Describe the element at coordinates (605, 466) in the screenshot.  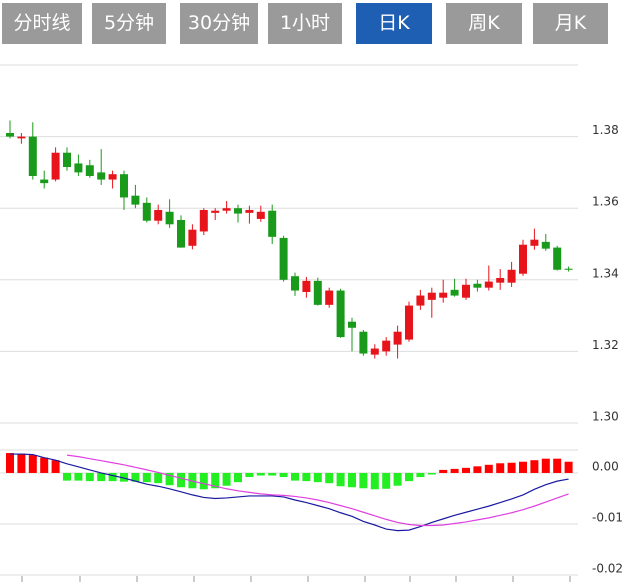
I see `y-tick-label: 0.00` at that location.